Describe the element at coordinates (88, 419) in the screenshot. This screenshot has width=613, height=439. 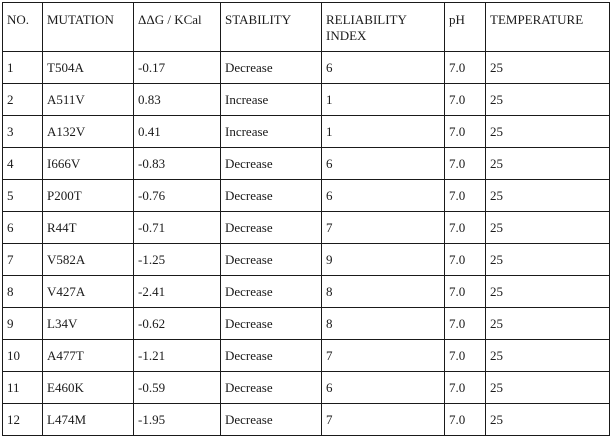
I see `cell-mutation: L474M` at that location.